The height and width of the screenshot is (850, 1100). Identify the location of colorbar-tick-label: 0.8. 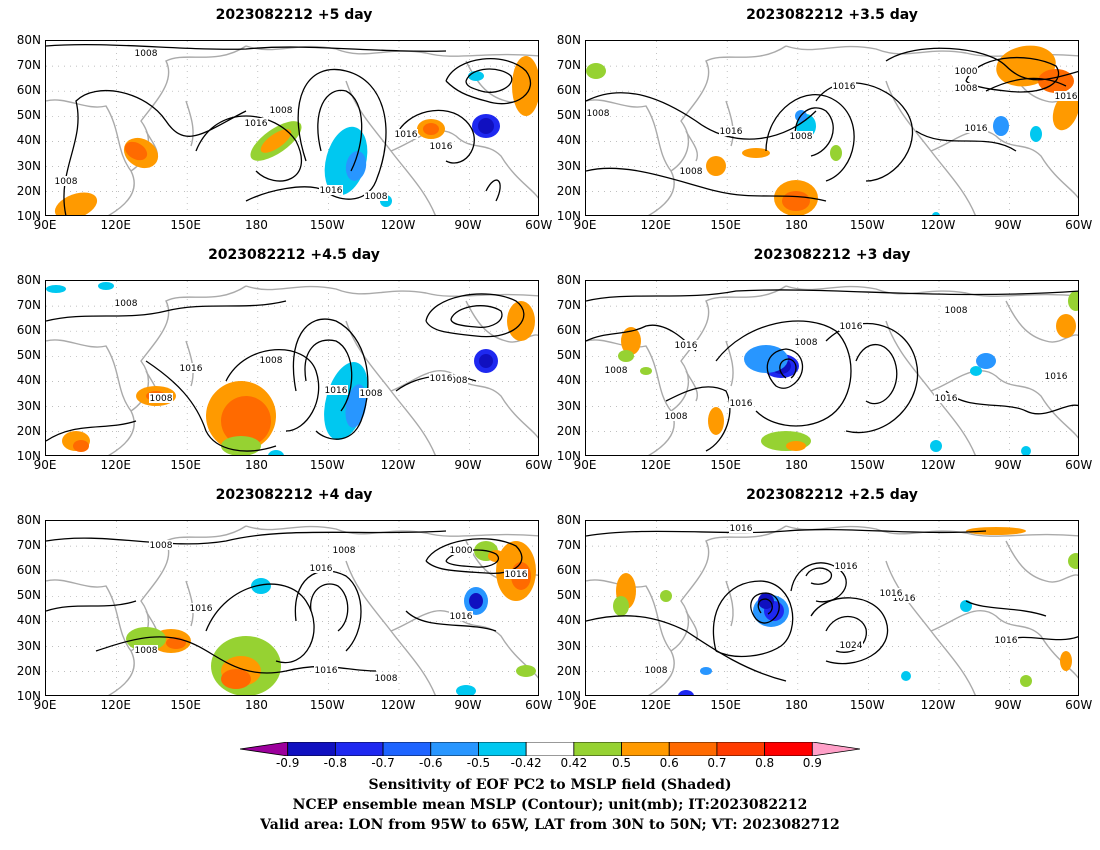
(765, 763).